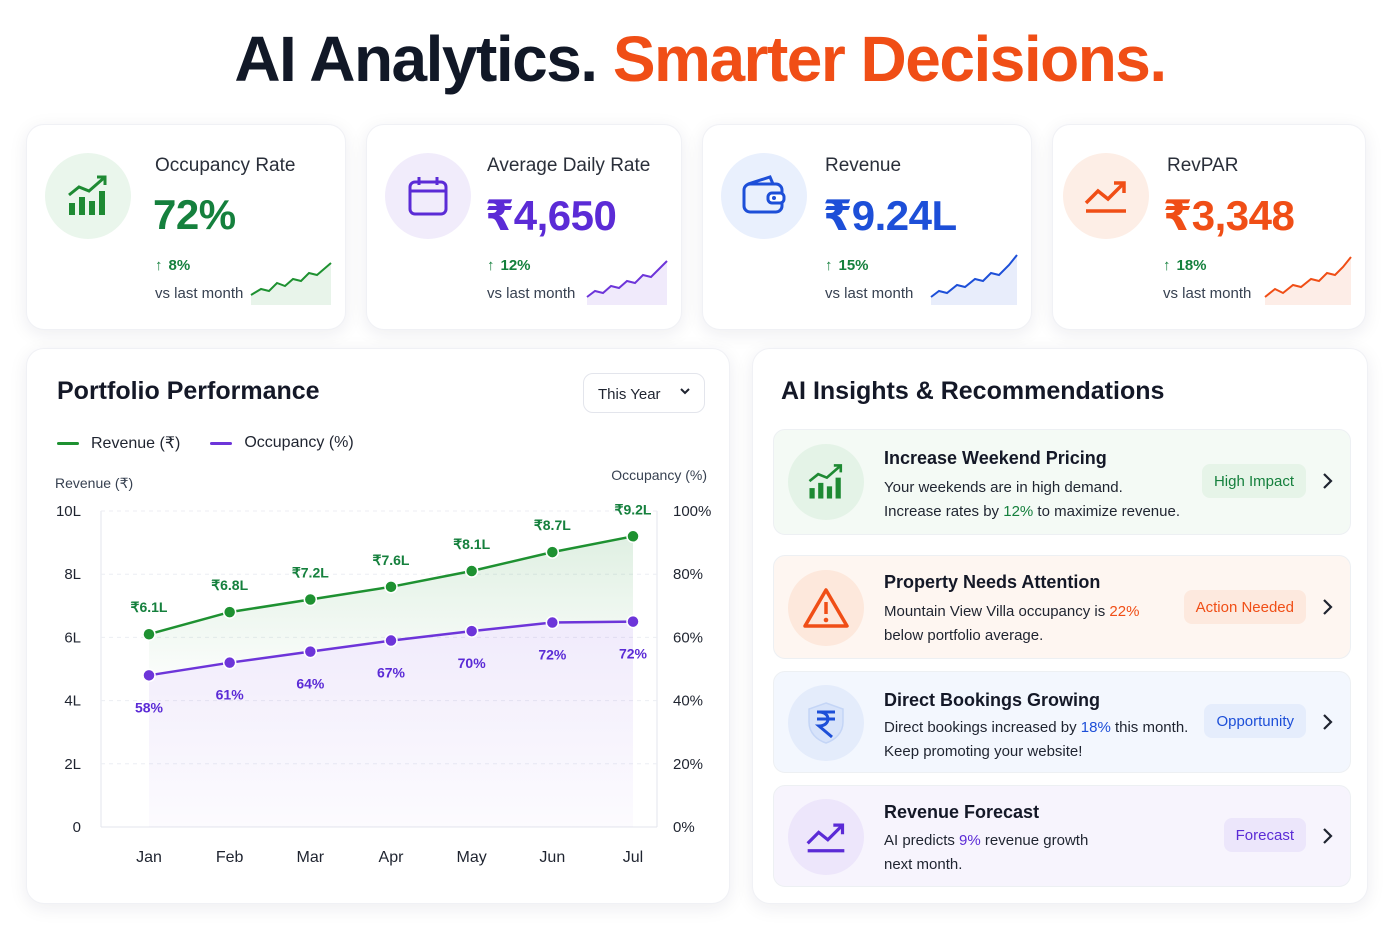  Describe the element at coordinates (853, 265) in the screenshot. I see `kpi-delta-value: 15%` at that location.